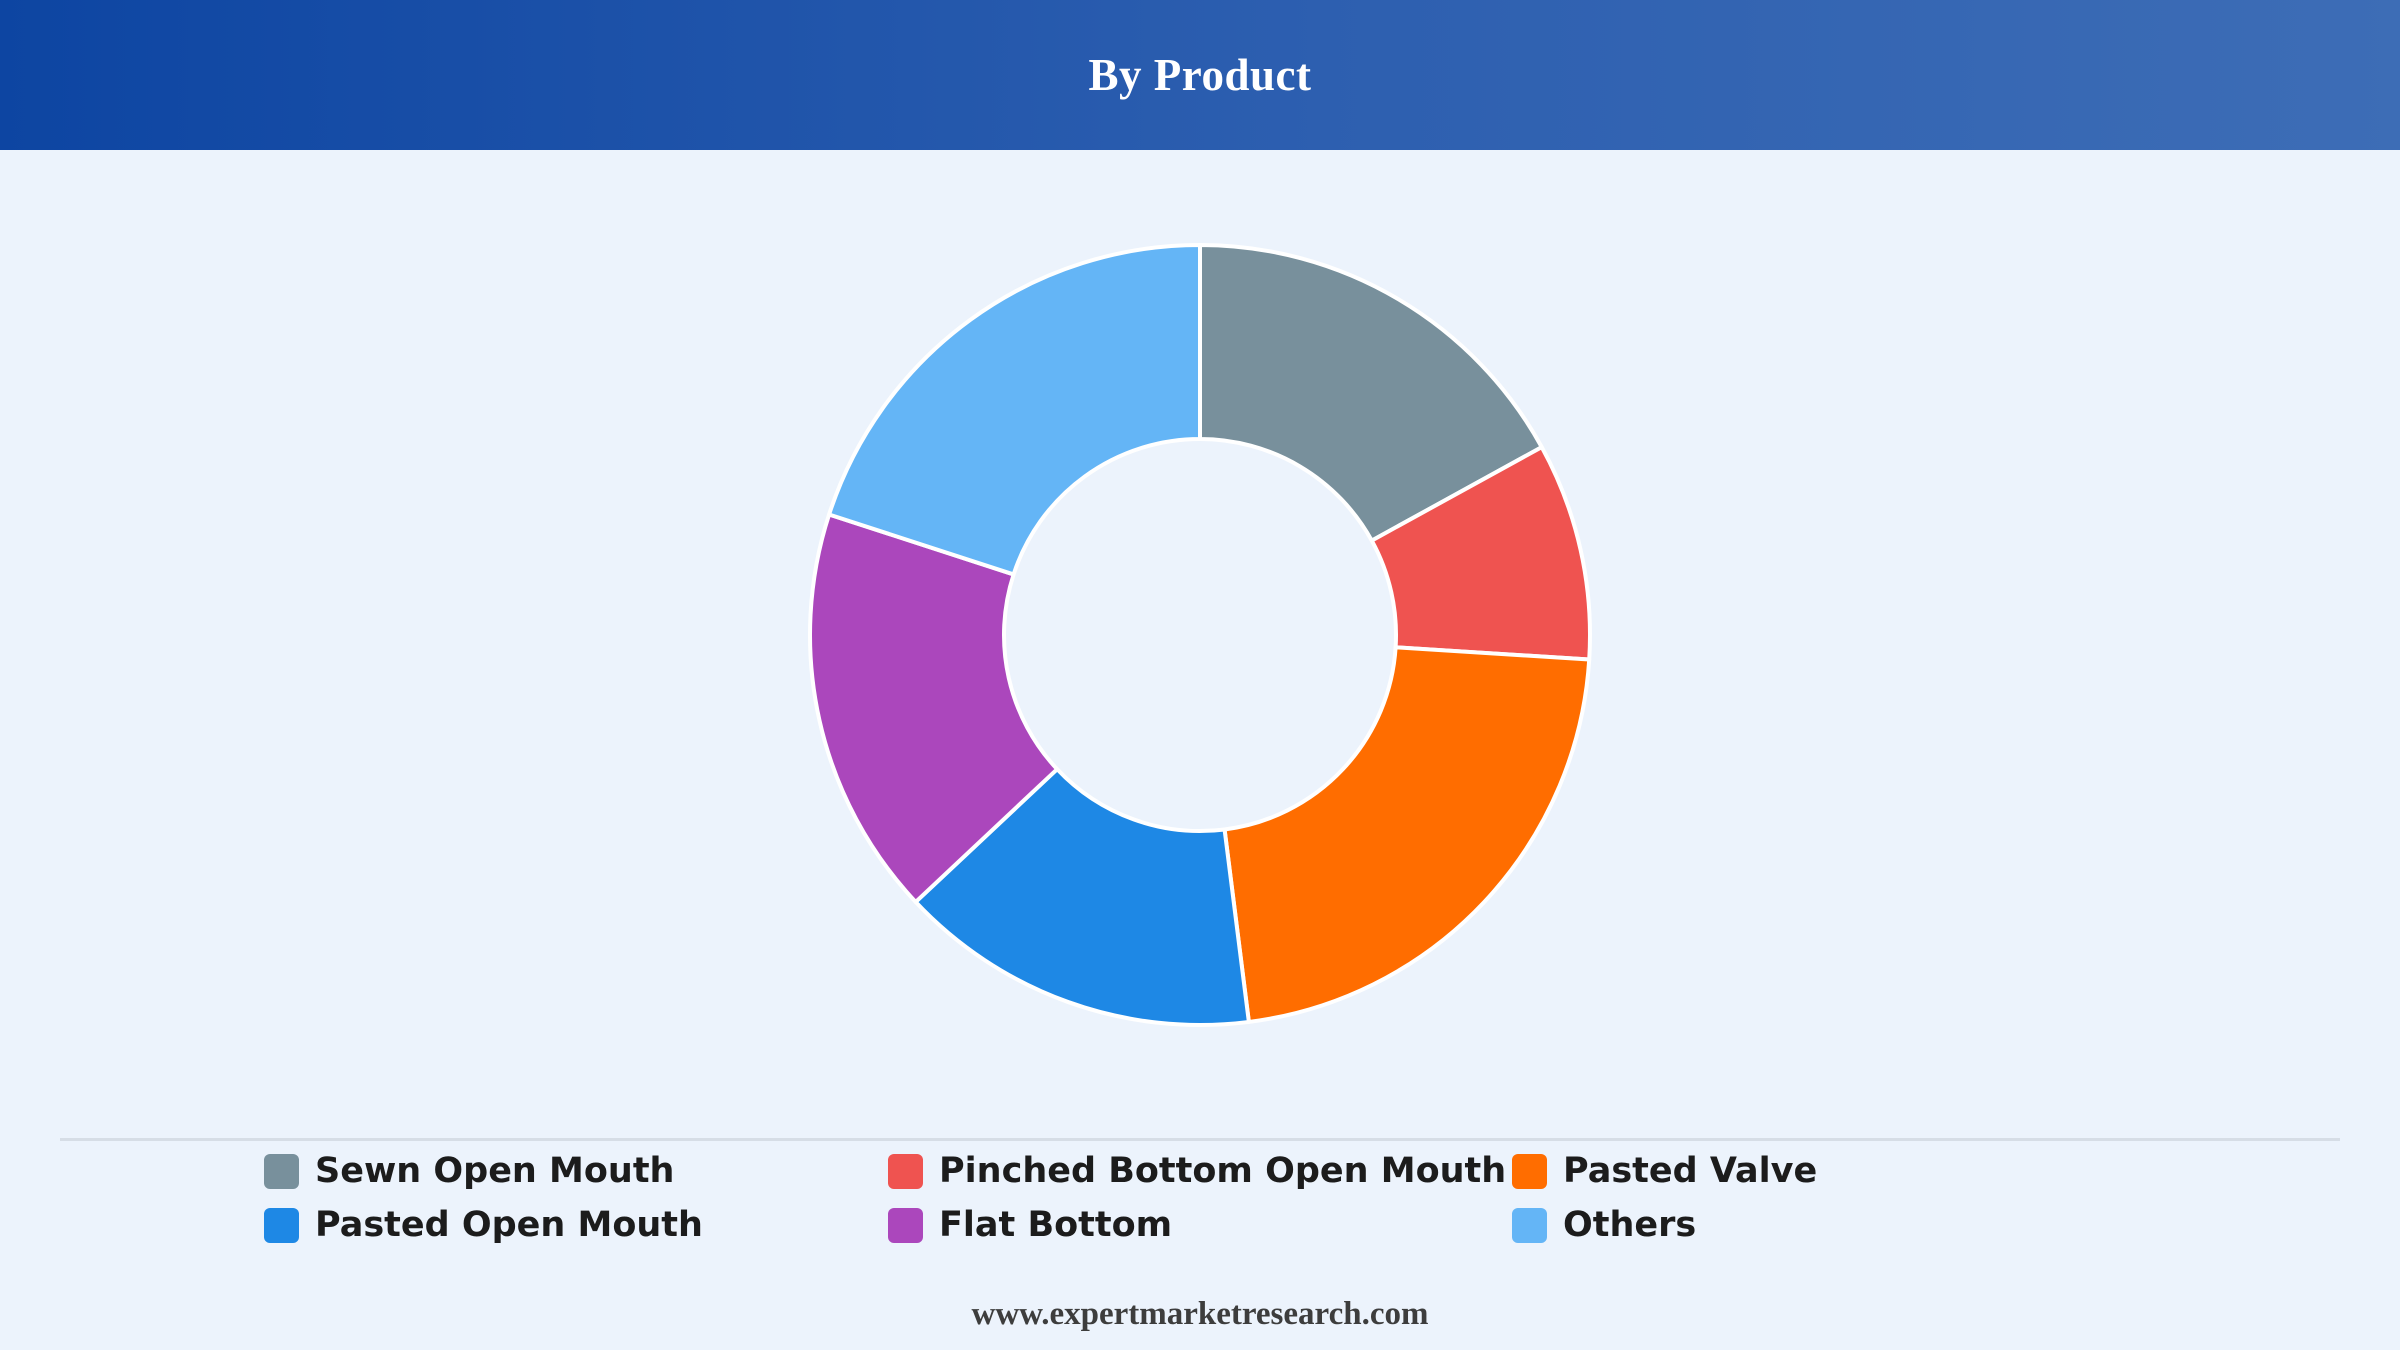 The width and height of the screenshot is (2400, 1350). Describe the element at coordinates (1200, 1225) in the screenshot. I see `legend-item-flat-bottom: Flat Bottom` at that location.